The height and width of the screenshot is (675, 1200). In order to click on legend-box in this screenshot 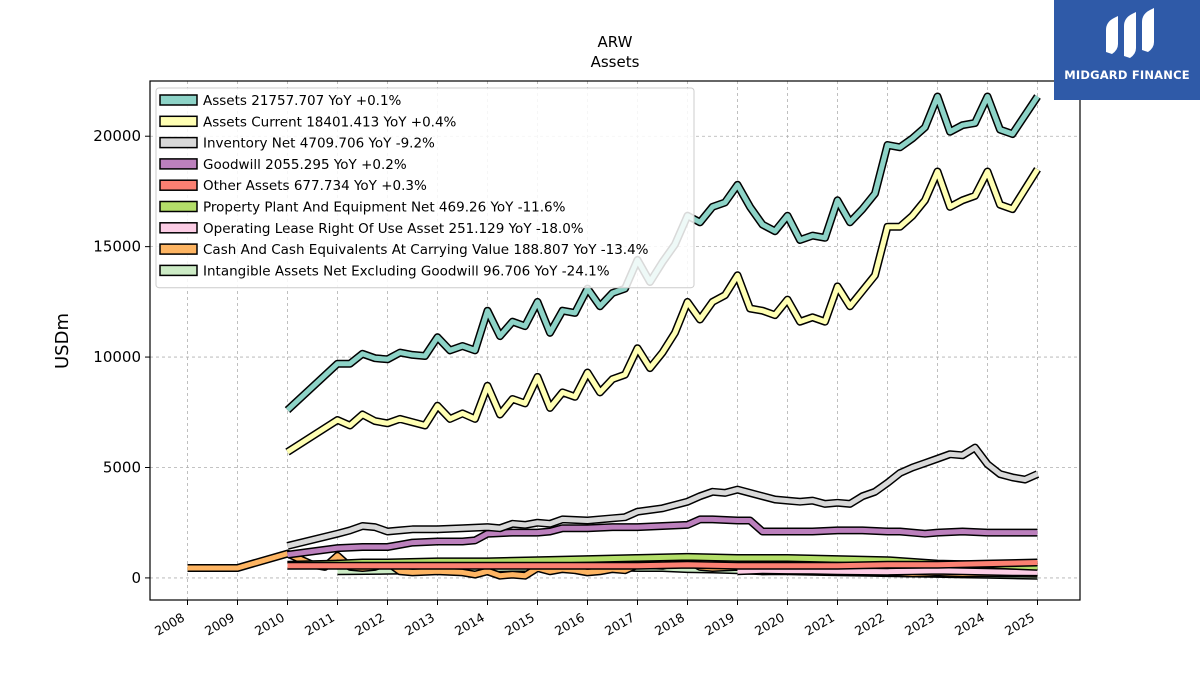, I will do `click(425, 188)`.